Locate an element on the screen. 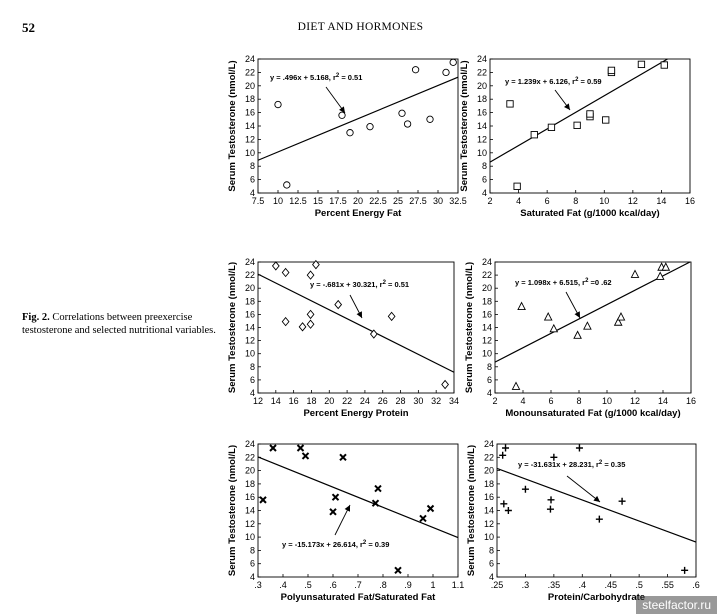  x-axis-label: Percent Energy Protein is located at coordinates (355, 413).